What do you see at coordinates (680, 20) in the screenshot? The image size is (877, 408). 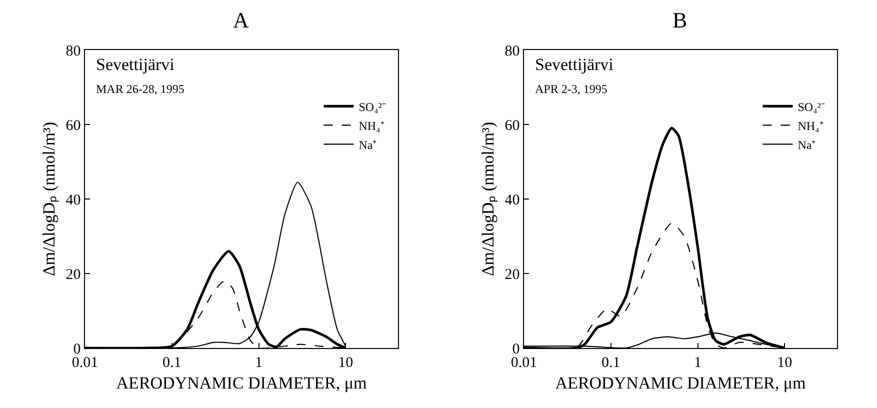 I see `chart-title: B` at bounding box center [680, 20].